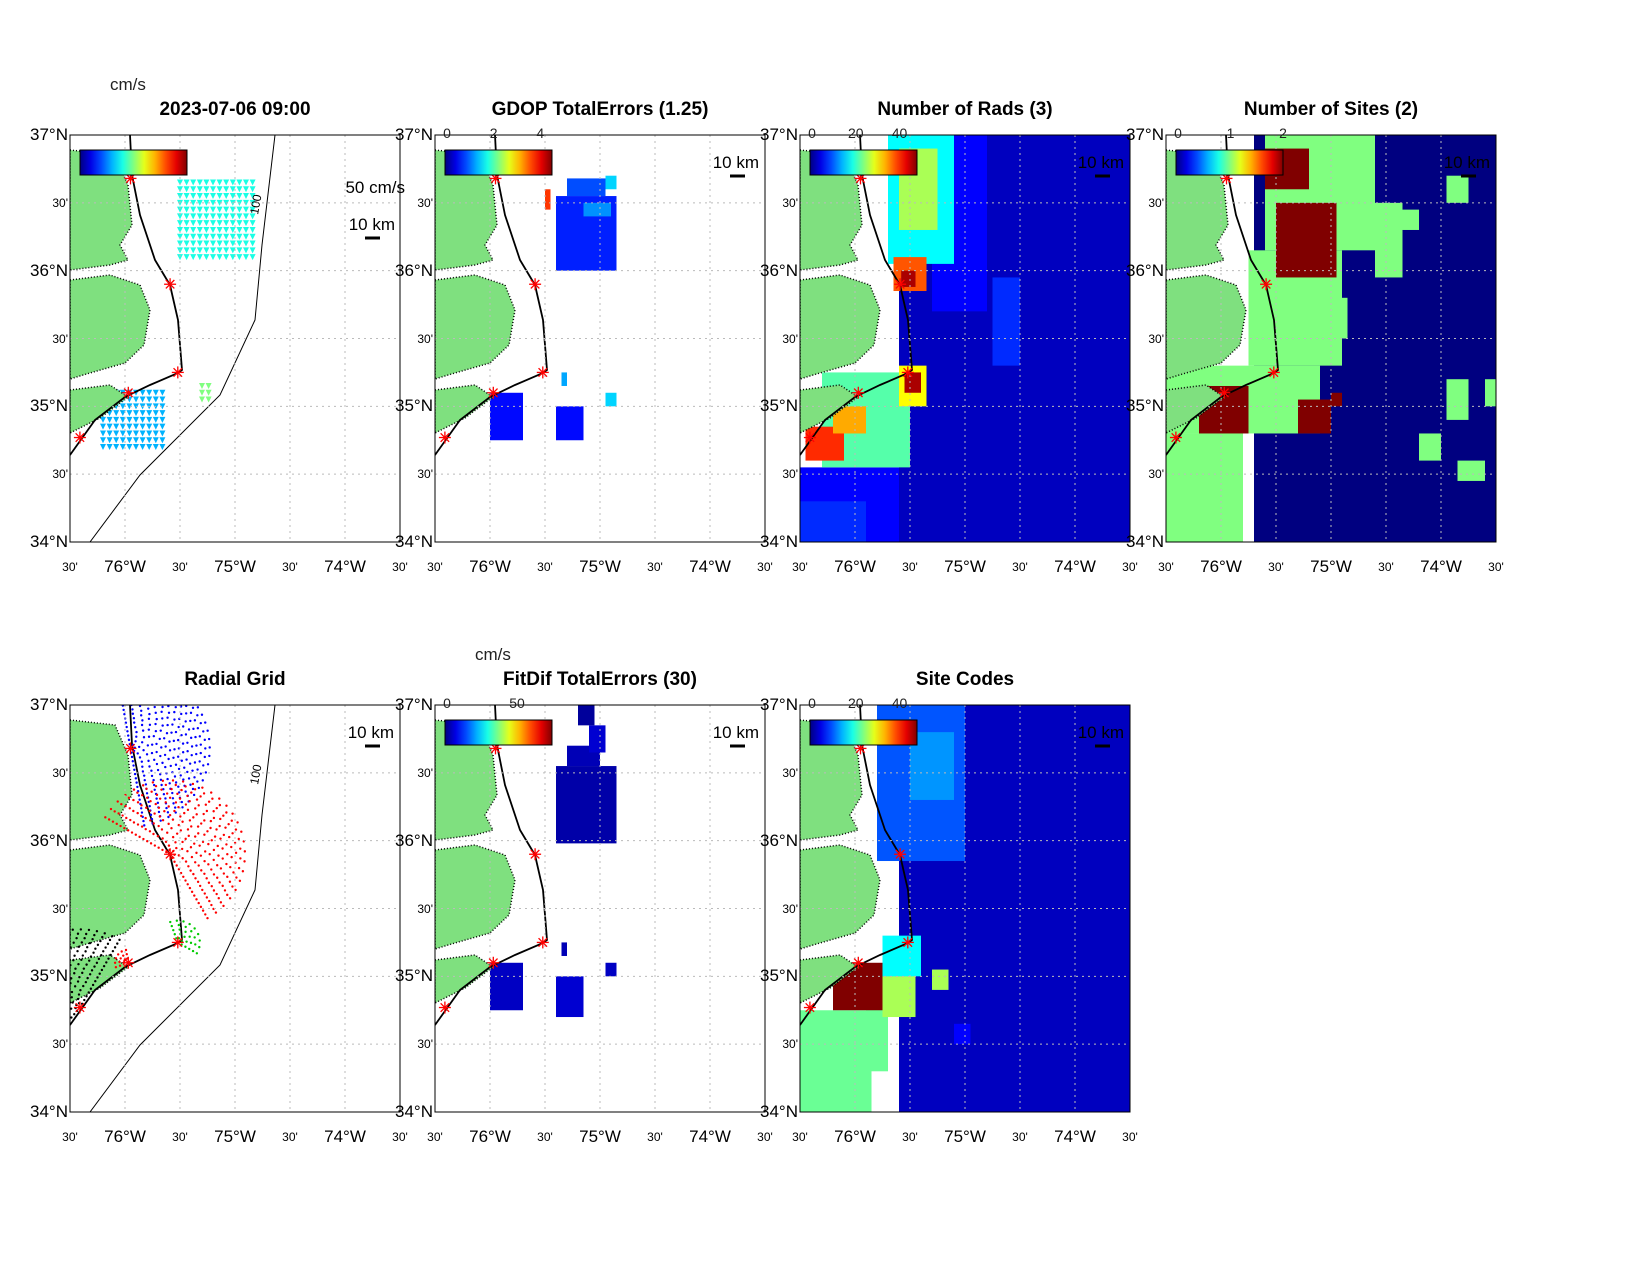 The height and width of the screenshot is (1275, 1650). What do you see at coordinates (779, 1111) in the screenshot?
I see `lat-tick-label: 34°N` at bounding box center [779, 1111].